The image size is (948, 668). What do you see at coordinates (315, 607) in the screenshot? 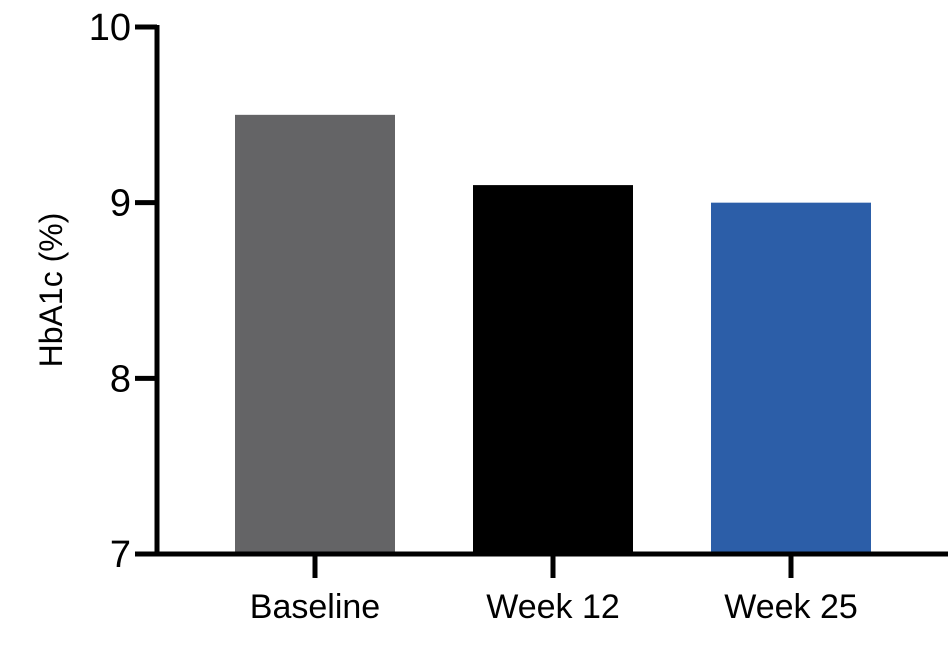
I see `x-tick-label: Baseline` at bounding box center [315, 607].